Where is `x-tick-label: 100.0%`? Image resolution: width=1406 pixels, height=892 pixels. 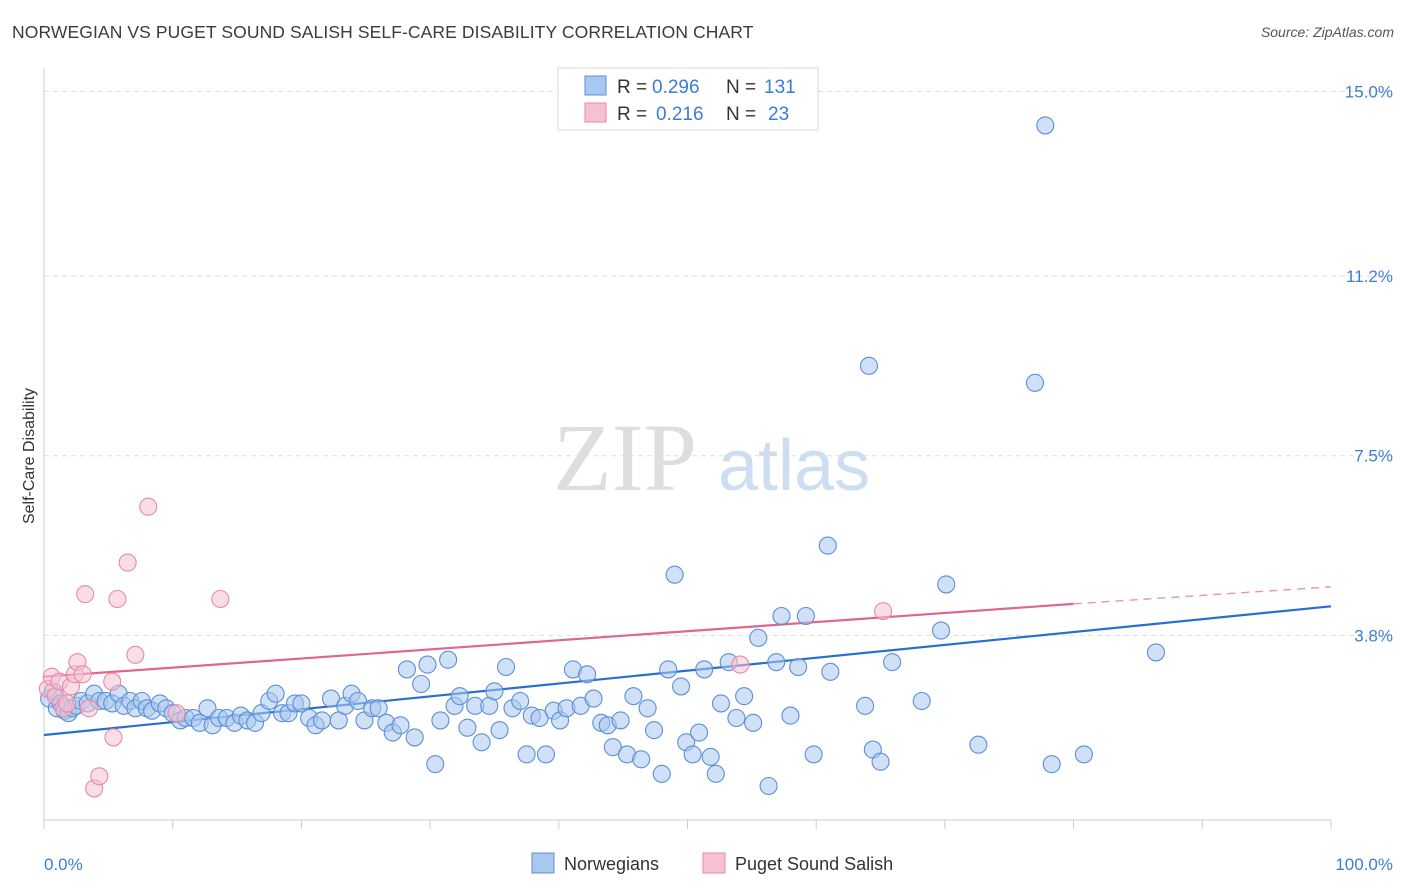 x-tick-label: 100.0% is located at coordinates (1364, 864).